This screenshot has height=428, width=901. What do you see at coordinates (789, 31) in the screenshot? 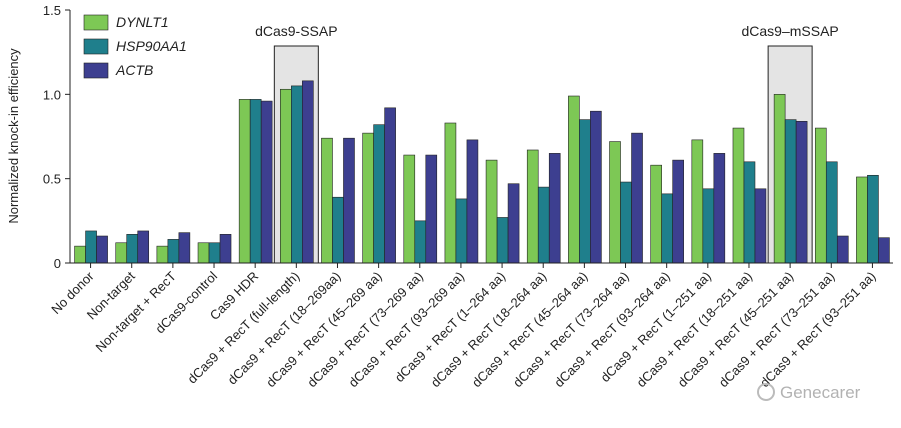
I see `annotation: dCas9–mSSAP` at bounding box center [789, 31].